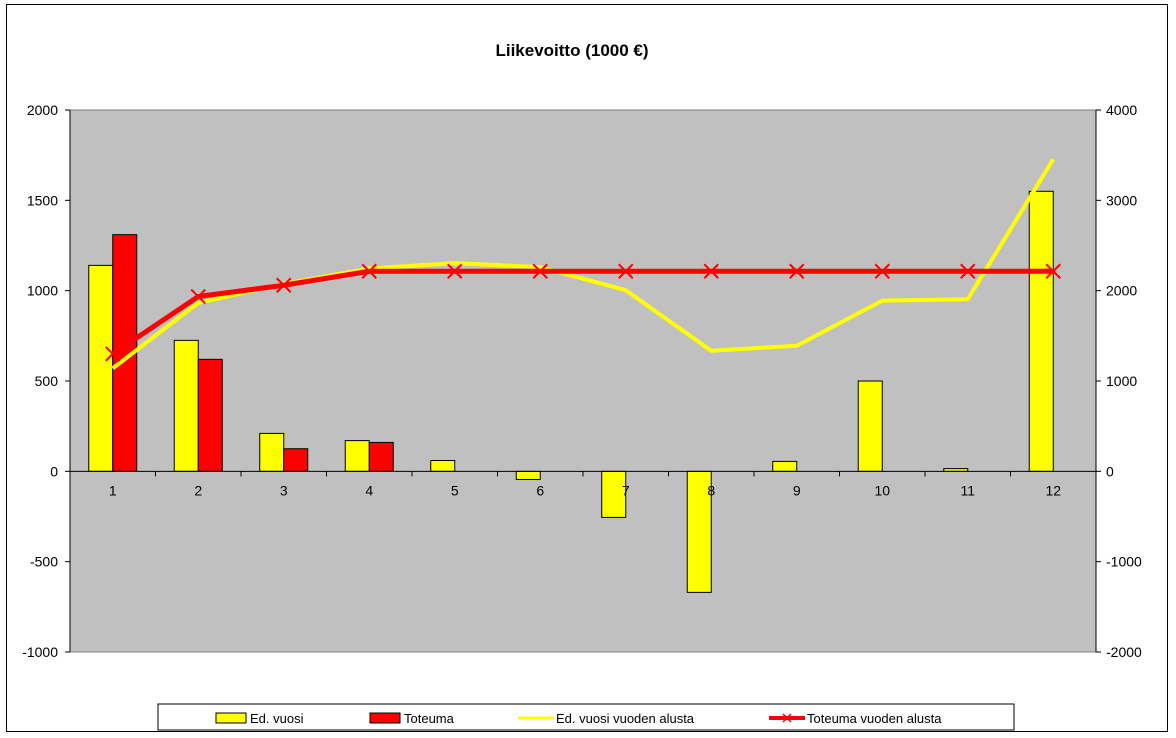 The height and width of the screenshot is (738, 1176). I want to click on y-left-tick-label: 1500, so click(42, 200).